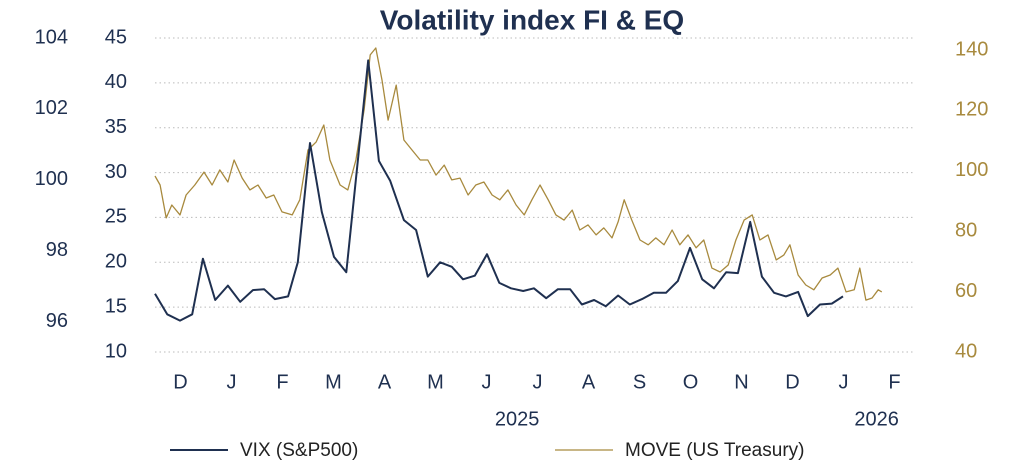  Describe the element at coordinates (116, 351) in the screenshot. I see `y-tick-label: 10` at that location.